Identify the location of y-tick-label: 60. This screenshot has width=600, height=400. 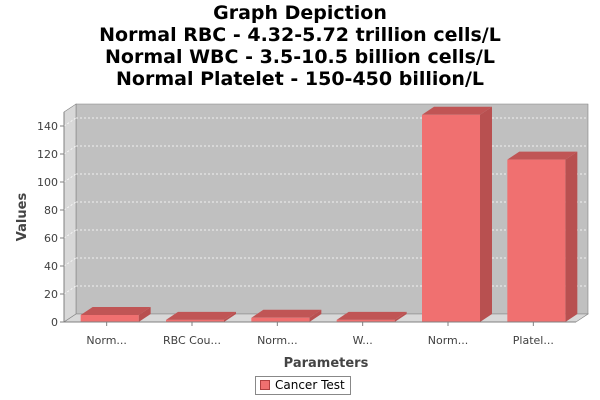
(51, 238).